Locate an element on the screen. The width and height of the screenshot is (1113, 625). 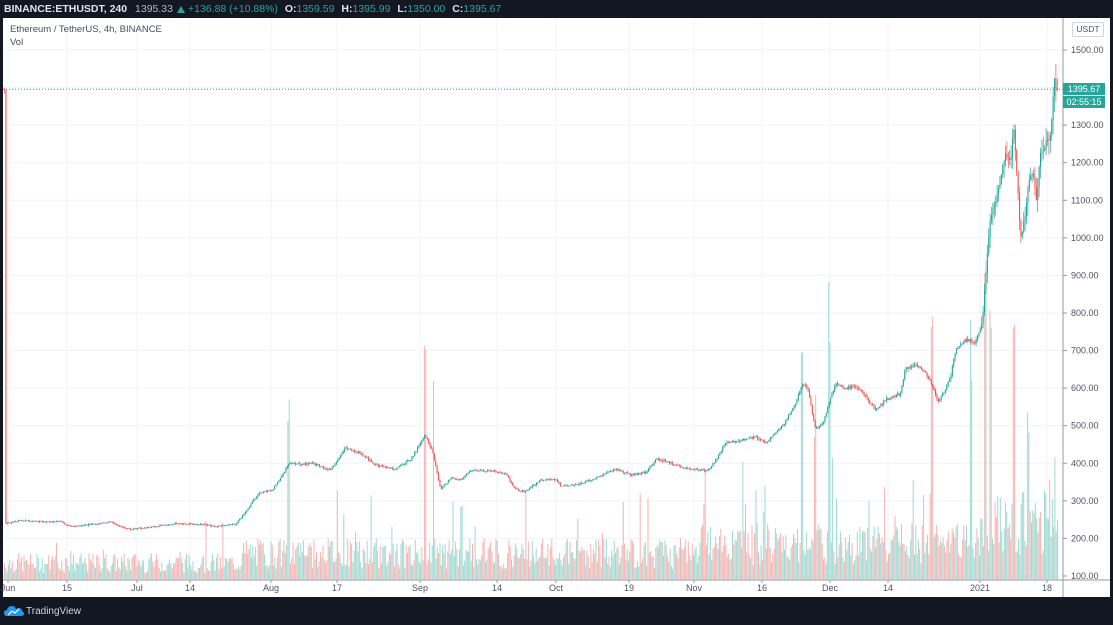
time-axis-label: 15 is located at coordinates (67, 588).